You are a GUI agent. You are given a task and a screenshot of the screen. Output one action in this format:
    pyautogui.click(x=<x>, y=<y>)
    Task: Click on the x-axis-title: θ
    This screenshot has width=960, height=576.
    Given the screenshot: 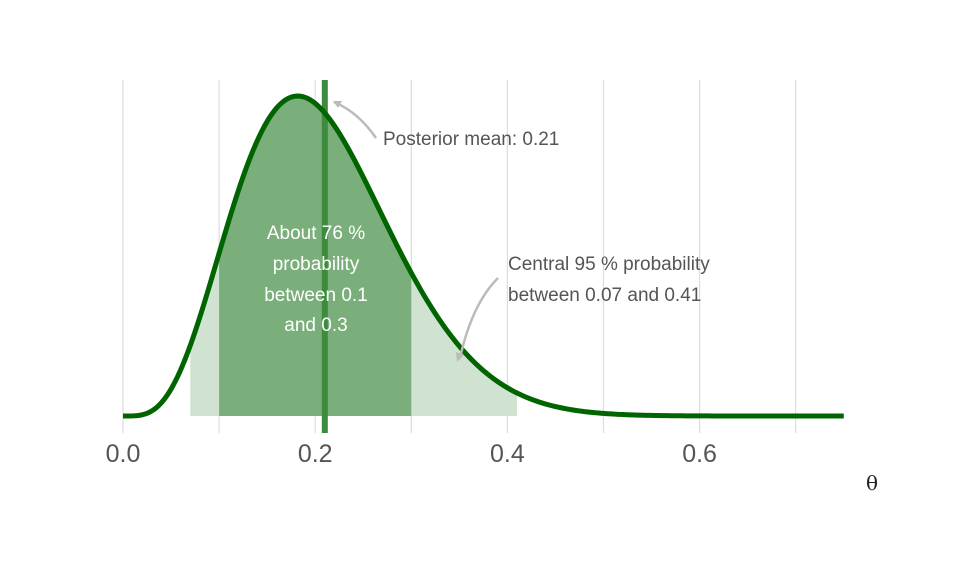 What is the action you would take?
    pyautogui.click(x=872, y=483)
    